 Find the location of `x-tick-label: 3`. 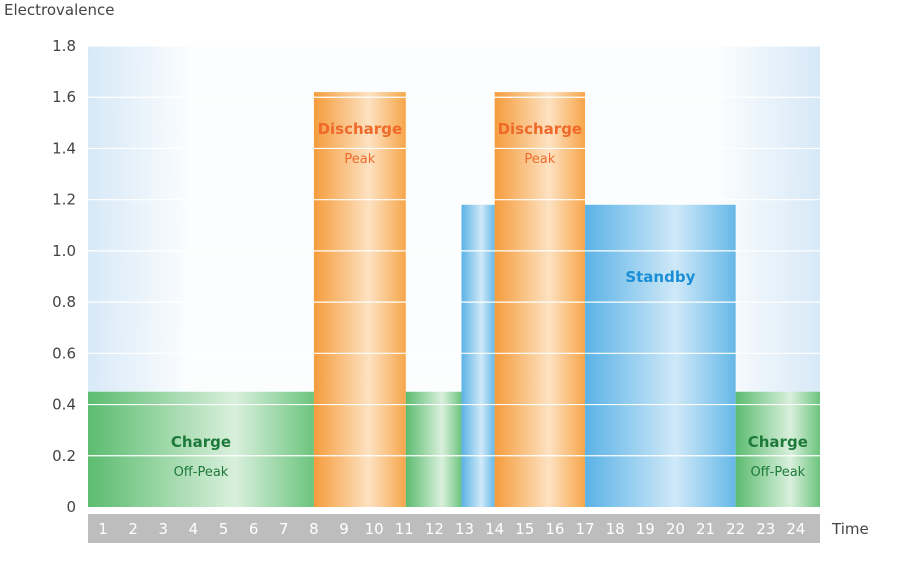

x-tick-label: 3 is located at coordinates (164, 529).